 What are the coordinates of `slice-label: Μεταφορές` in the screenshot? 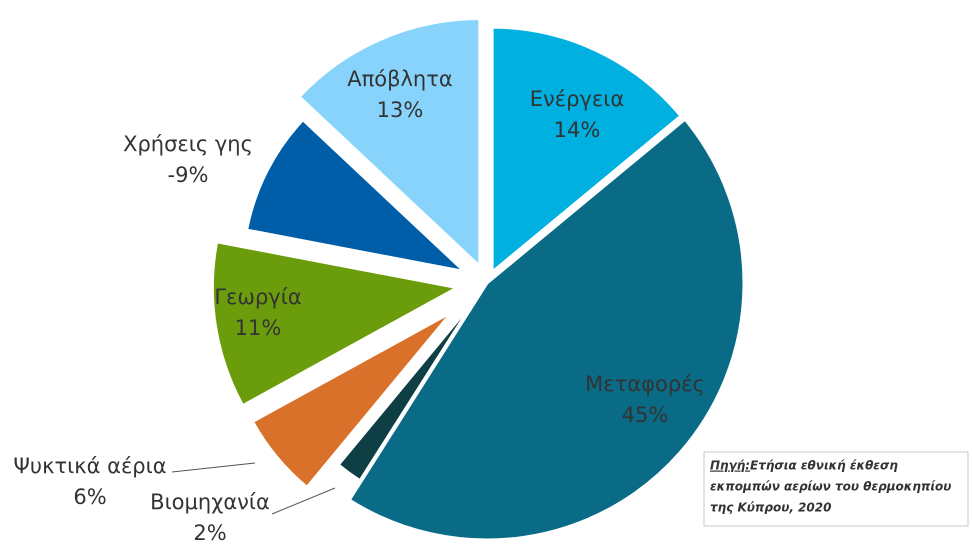 It's located at (645, 384).